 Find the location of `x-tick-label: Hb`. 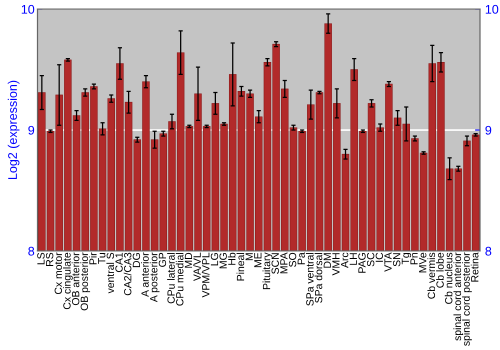

x-tick-label: Hb is located at coordinates (232, 258).